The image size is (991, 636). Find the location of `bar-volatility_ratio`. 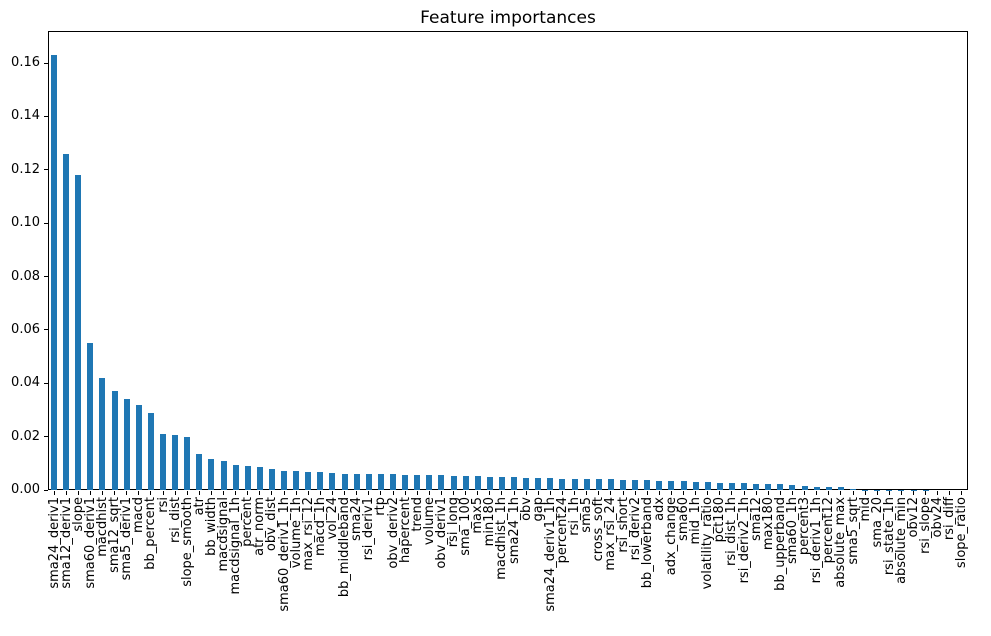

bar-volatility_ratio is located at coordinates (707, 486).